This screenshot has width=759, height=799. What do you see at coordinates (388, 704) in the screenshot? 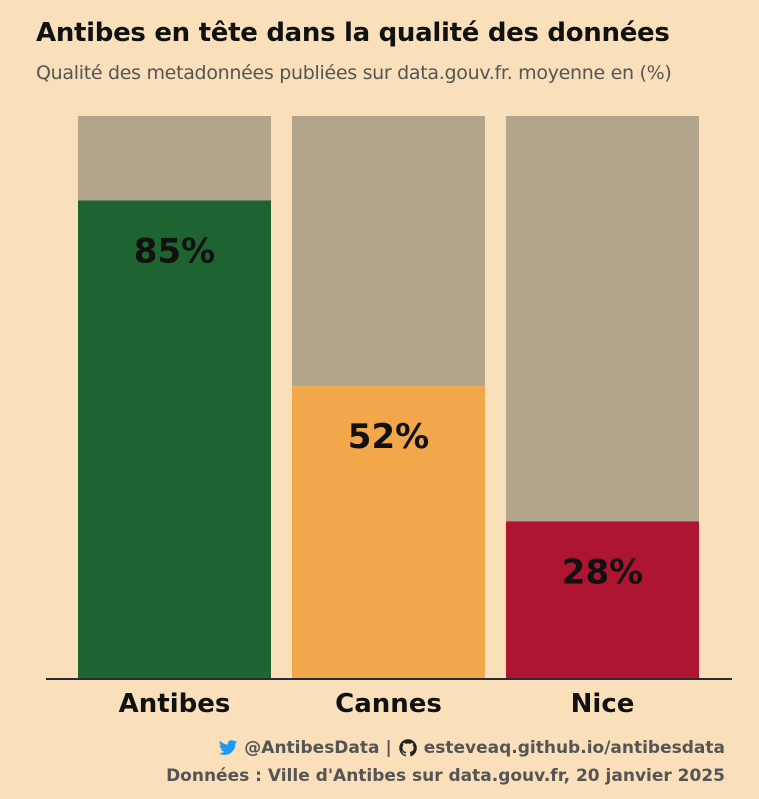
I see `x-tick-label: Cannes` at bounding box center [388, 704].